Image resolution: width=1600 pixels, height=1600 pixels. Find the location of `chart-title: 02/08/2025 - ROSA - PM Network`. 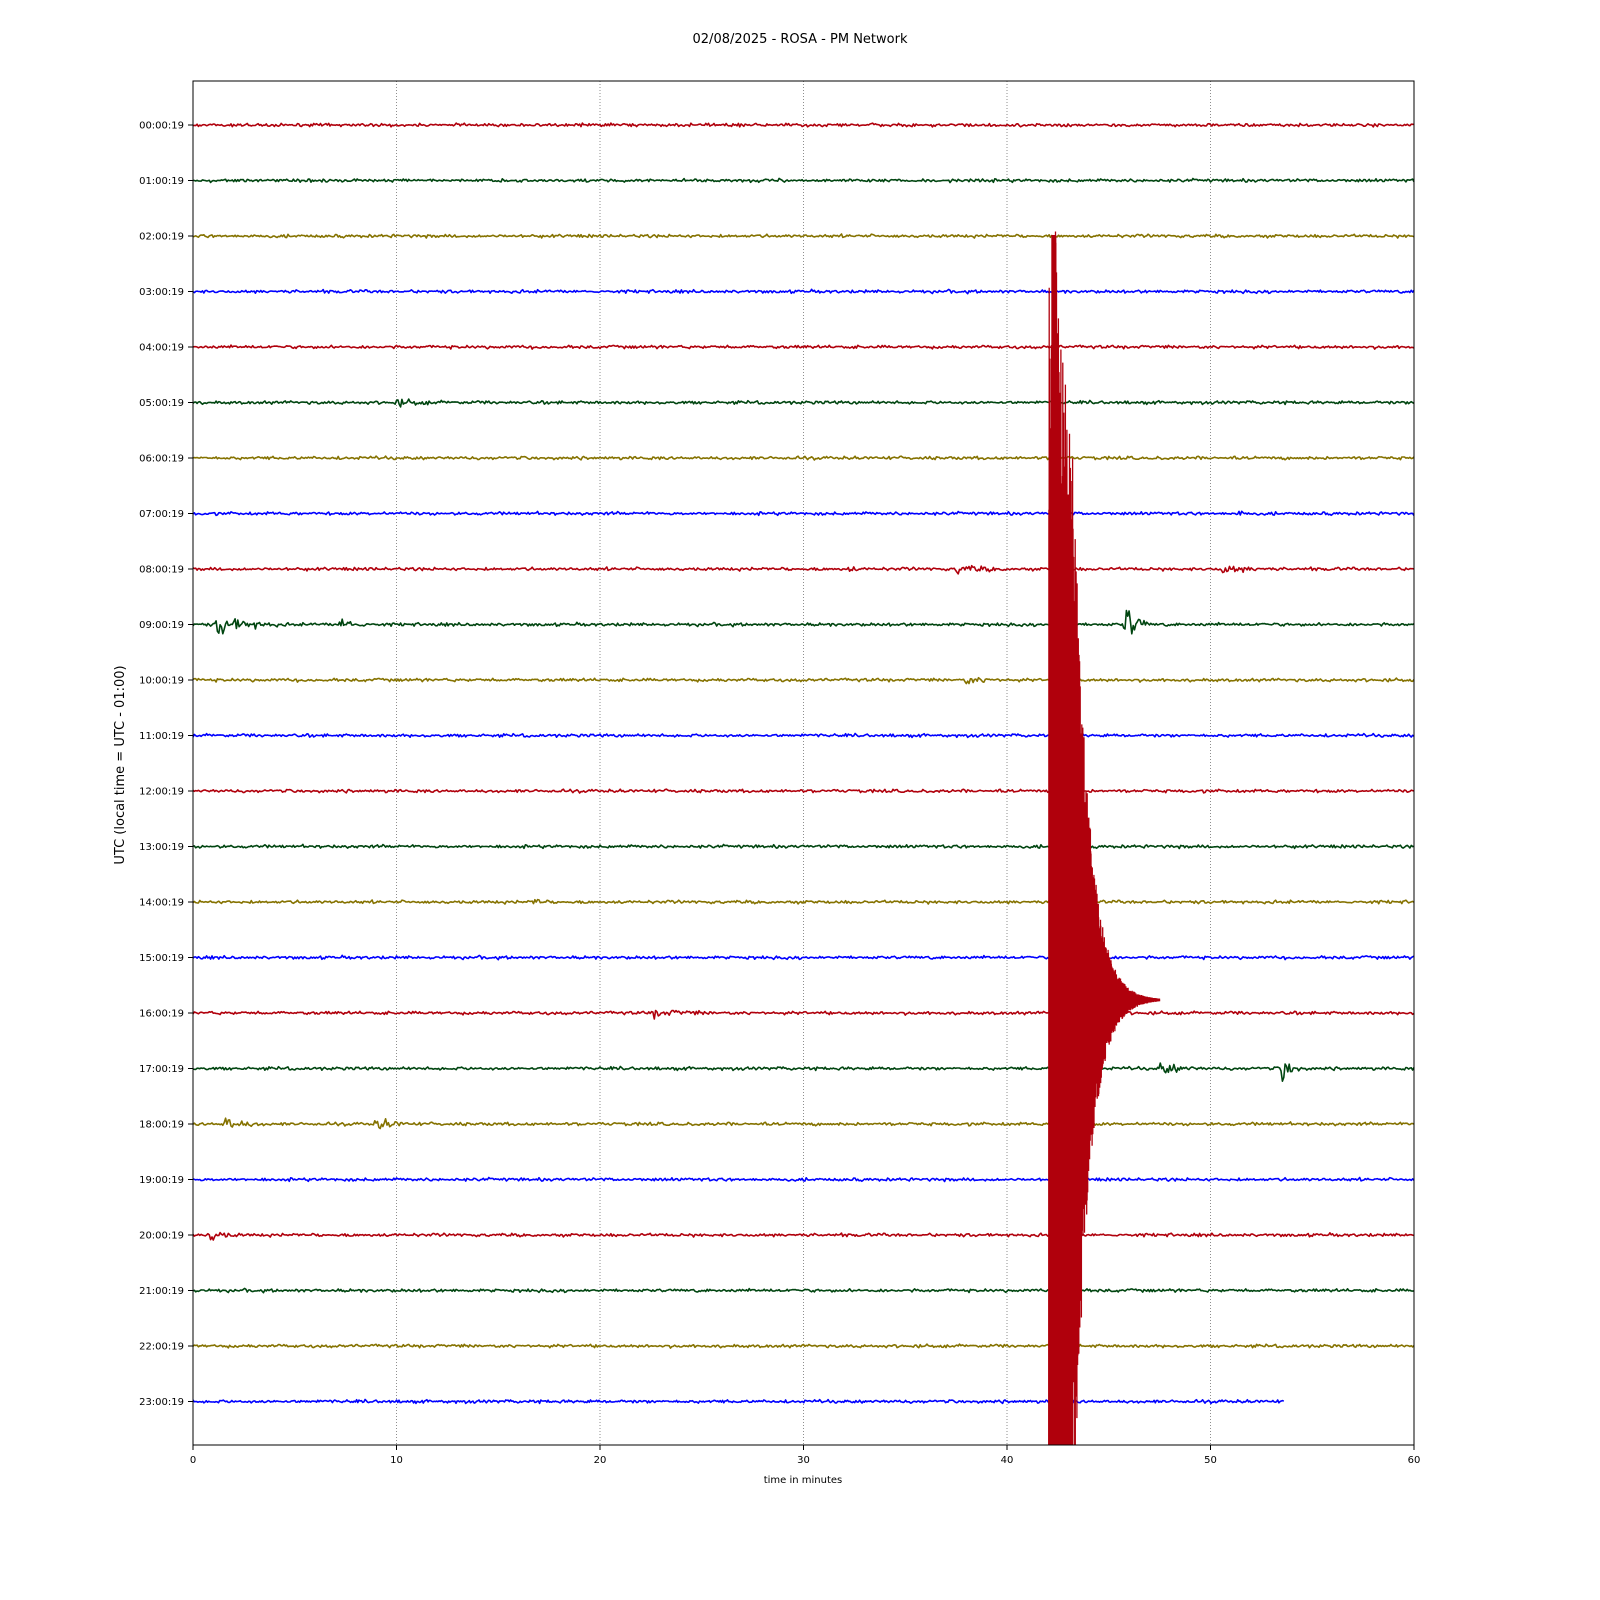

chart-title: 02/08/2025 - ROSA - PM Network is located at coordinates (800, 39).